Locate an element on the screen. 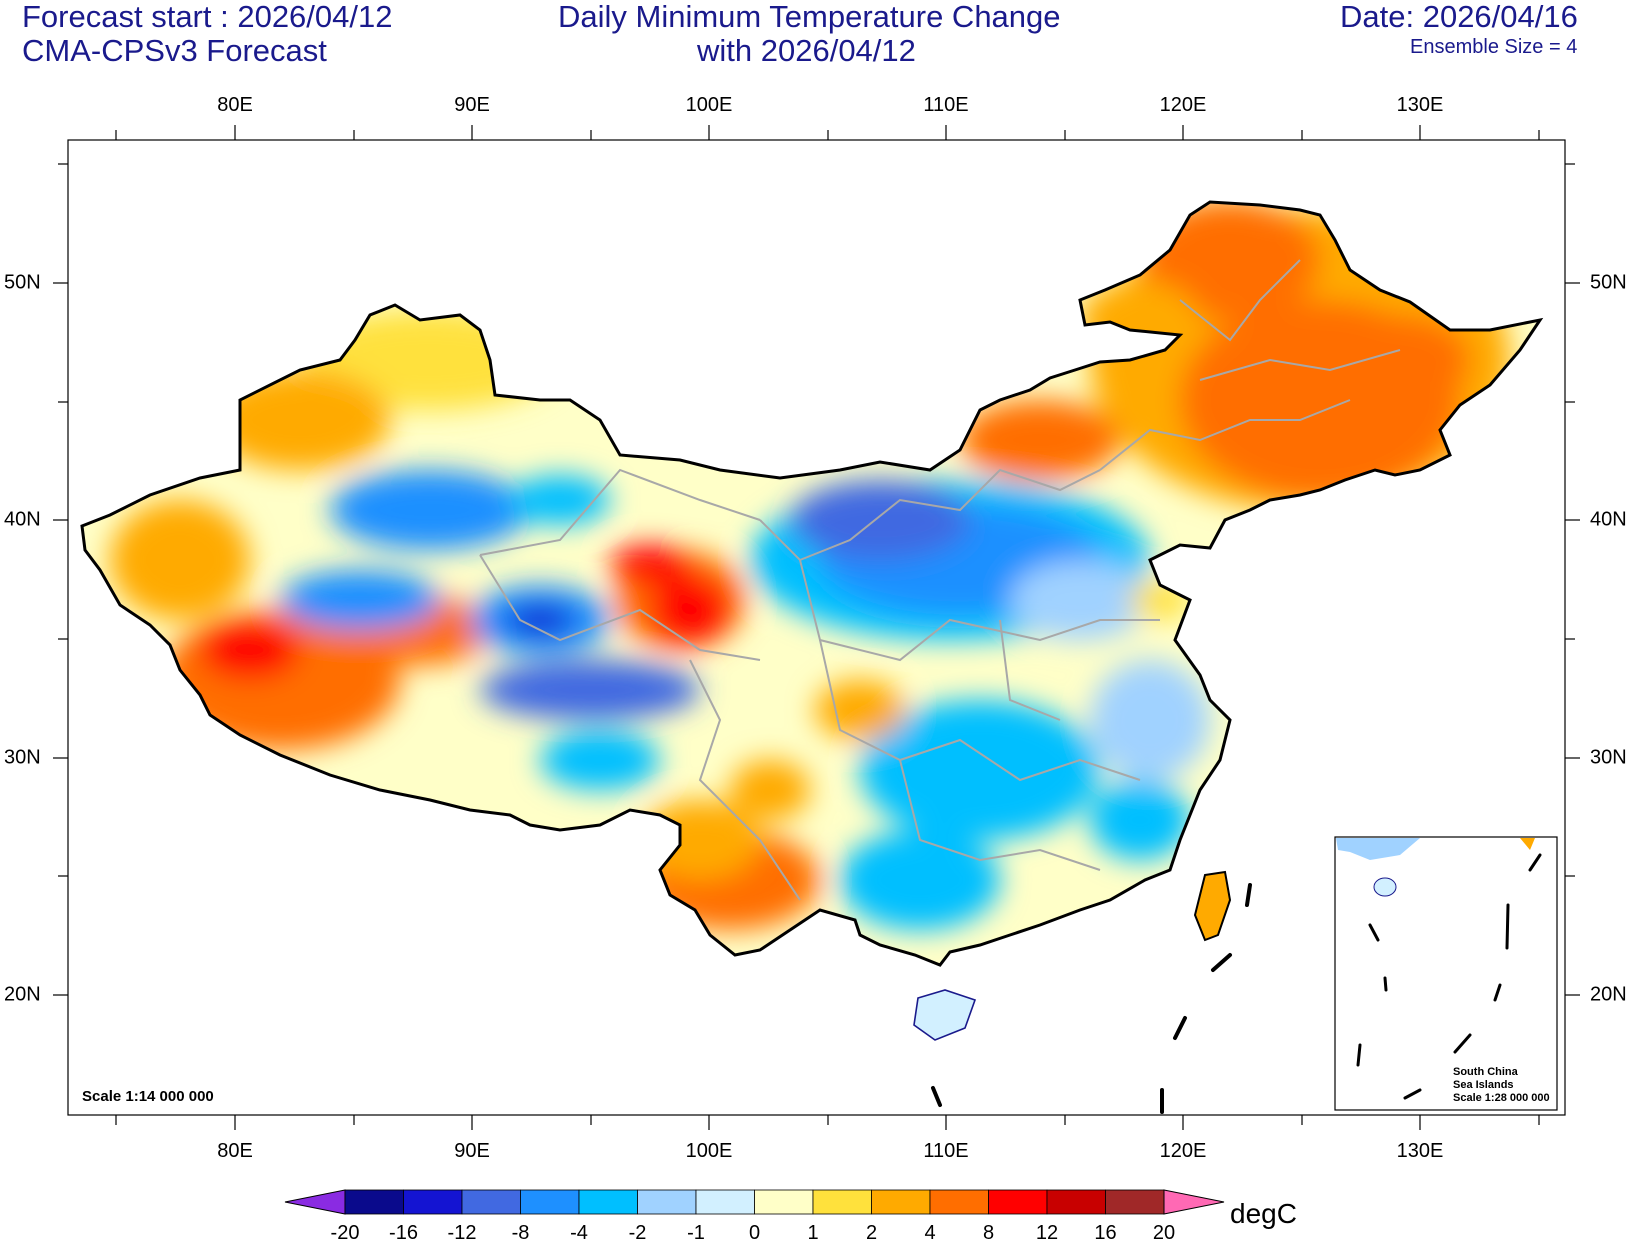 Image resolution: width=1632 pixels, height=1245 pixels. hainan-island is located at coordinates (945, 1015).